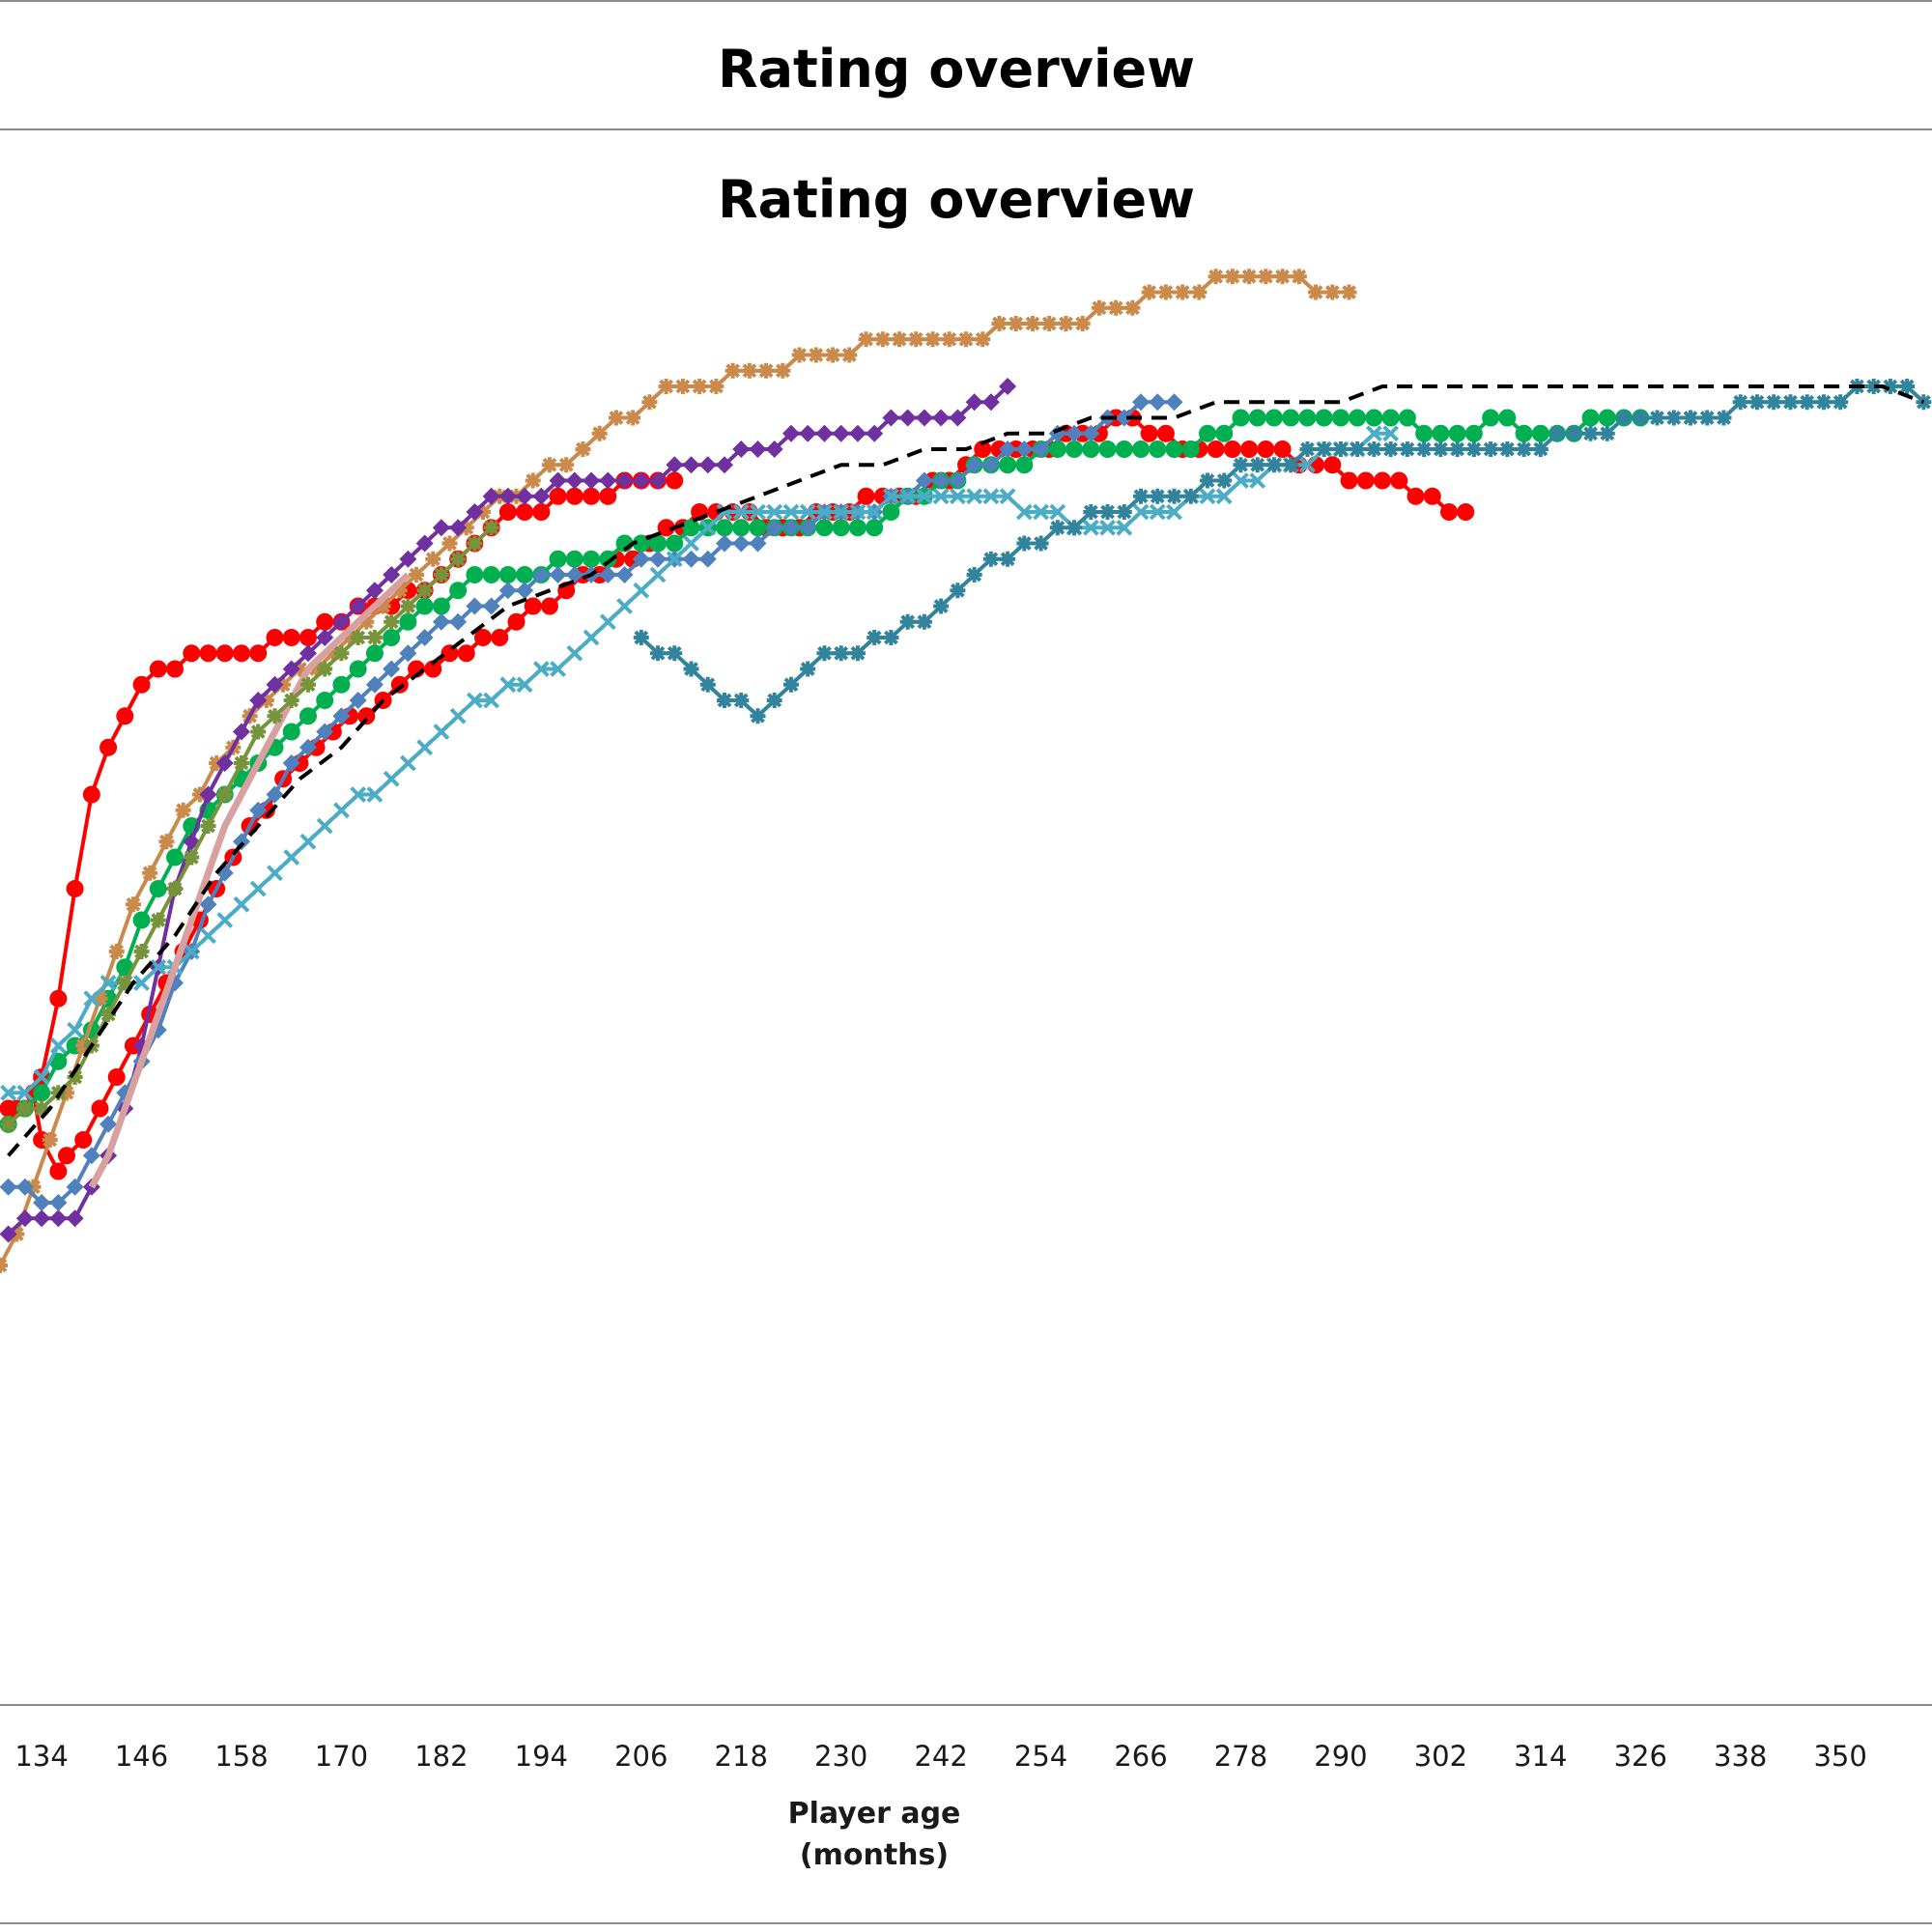 The height and width of the screenshot is (1932, 1932). What do you see at coordinates (874, 1814) in the screenshot?
I see `x-axis-title-line1: Player age` at bounding box center [874, 1814].